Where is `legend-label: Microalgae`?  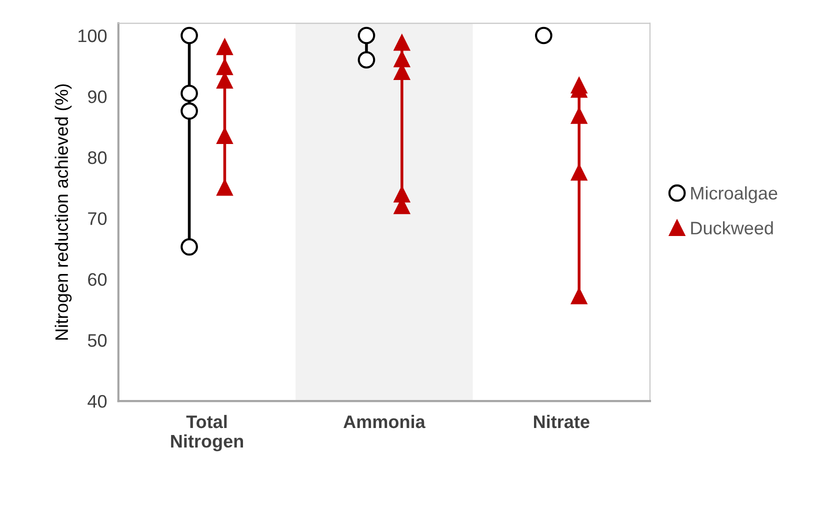
legend-label: Microalgae is located at coordinates (734, 195).